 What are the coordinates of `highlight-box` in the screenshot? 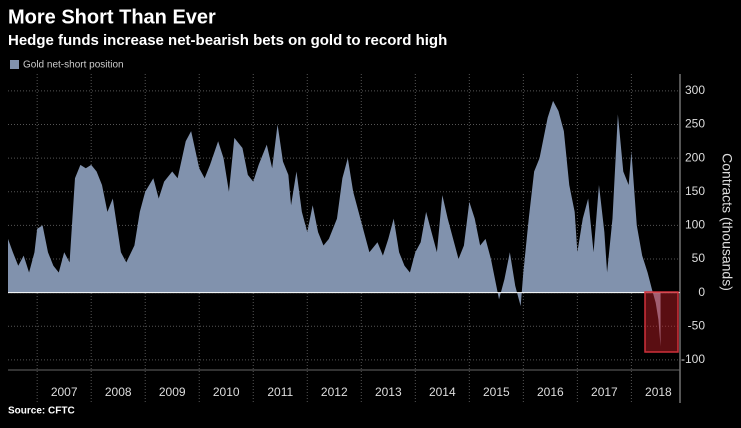 It's located at (661, 322).